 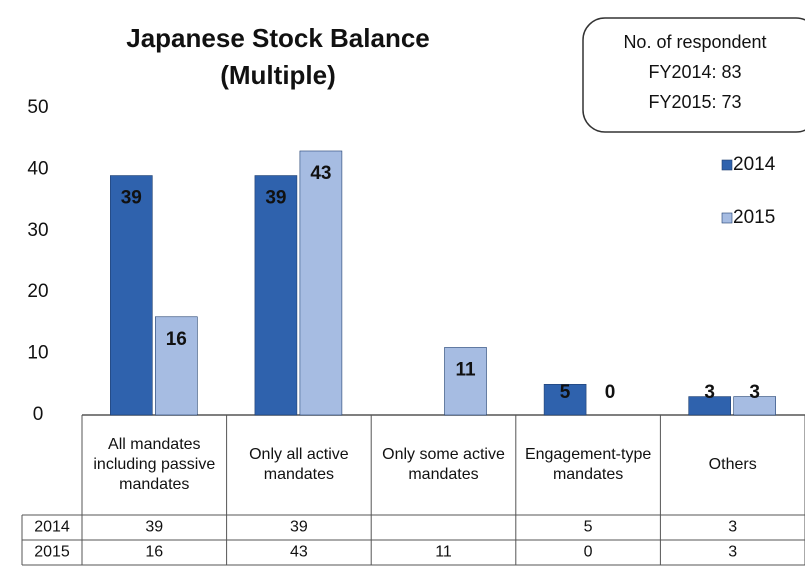 What do you see at coordinates (320, 173) in the screenshot?
I see `data-label: 43` at bounding box center [320, 173].